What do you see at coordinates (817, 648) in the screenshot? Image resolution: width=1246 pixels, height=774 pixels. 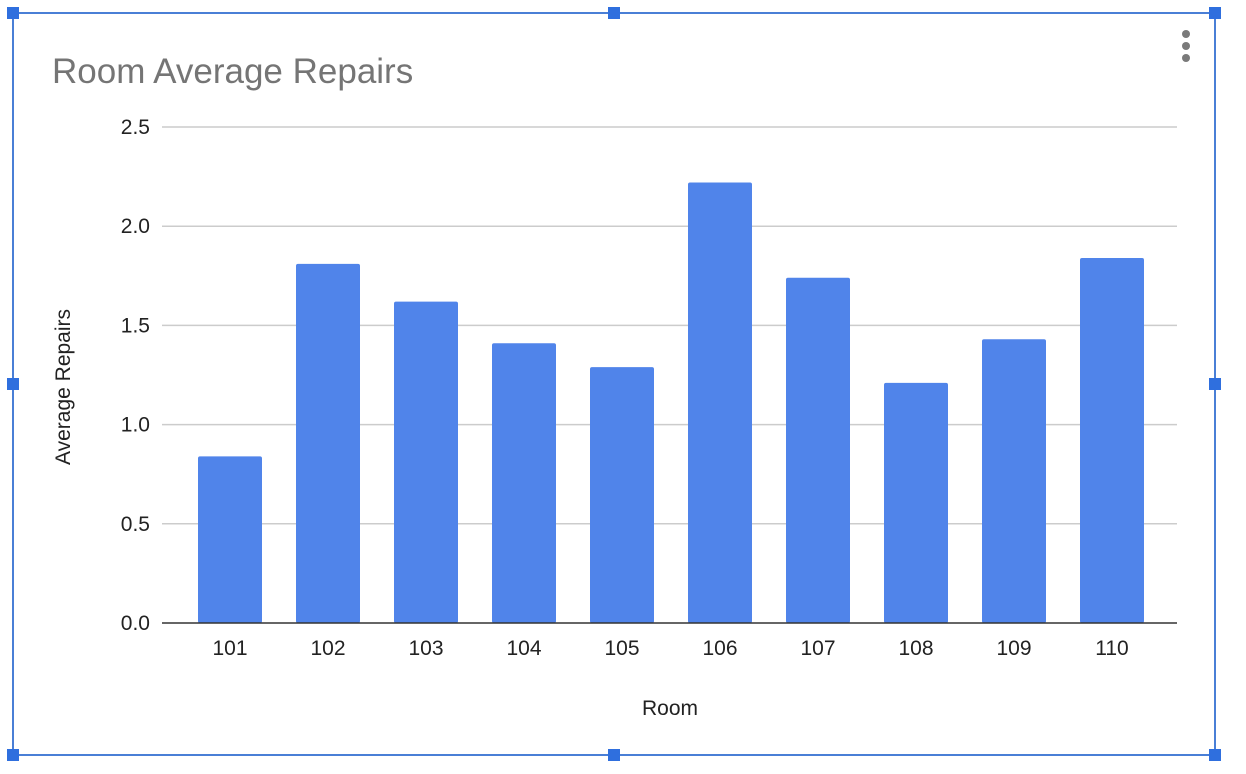 I see `x-tick-label: 107` at bounding box center [817, 648].